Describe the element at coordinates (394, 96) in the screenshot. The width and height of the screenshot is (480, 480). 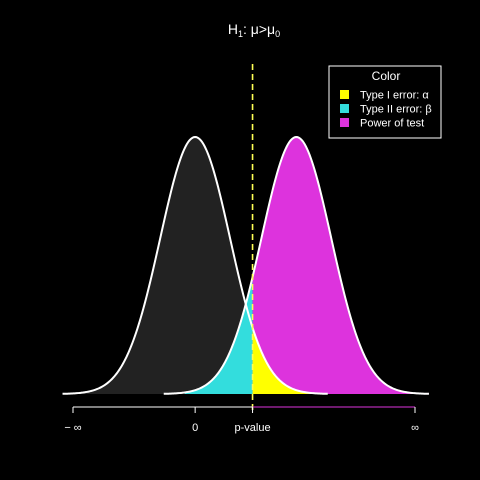
I see `legend-item-label: Type I error: α` at that location.